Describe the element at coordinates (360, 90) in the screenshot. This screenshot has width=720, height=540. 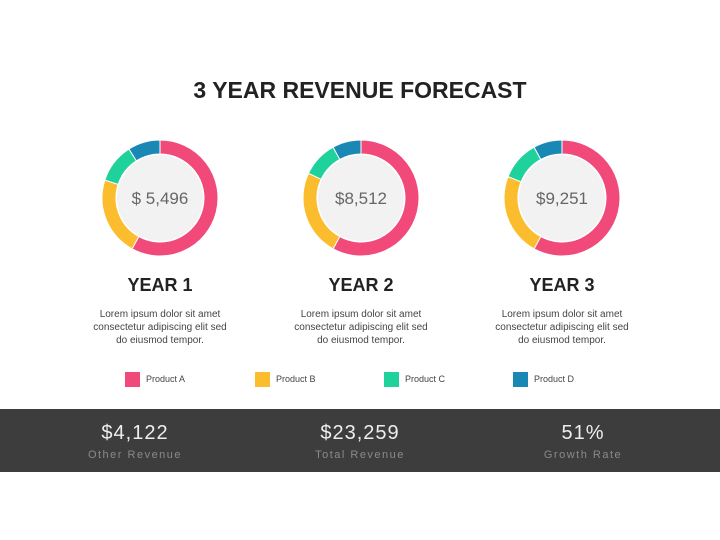
I see `page-title: 3 YEAR REVENUE FORECAST` at that location.